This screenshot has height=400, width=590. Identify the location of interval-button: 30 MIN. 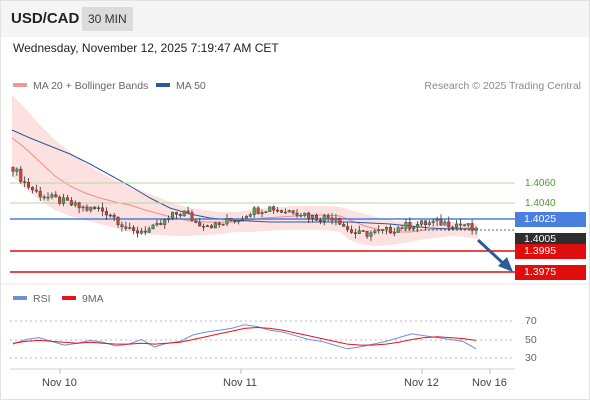
(107, 19).